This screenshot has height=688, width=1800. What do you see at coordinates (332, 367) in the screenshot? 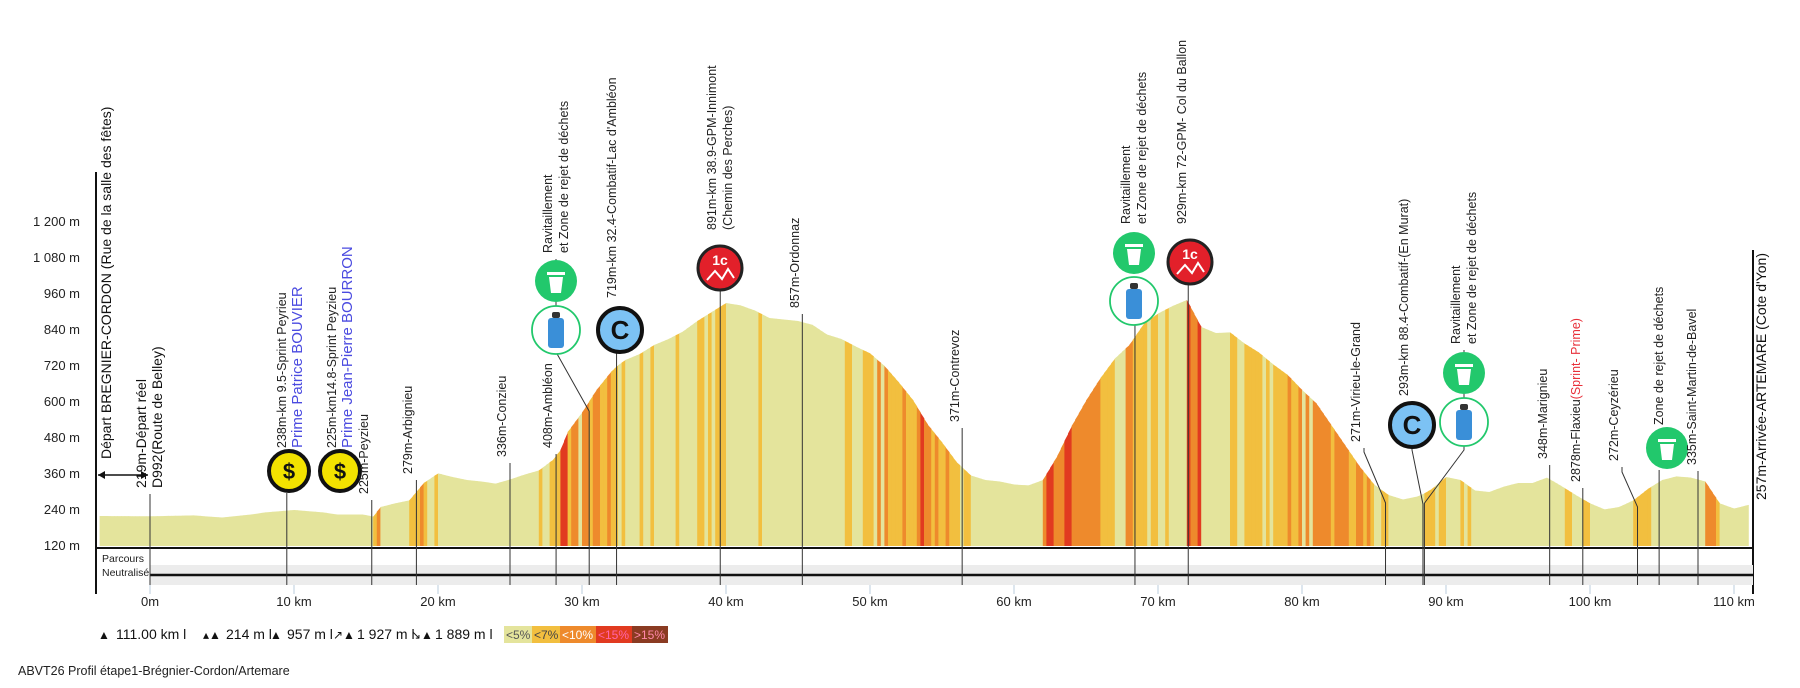
I see `marker-label-text: 225m-km14.8-Sprint Peyzieu` at bounding box center [332, 367].